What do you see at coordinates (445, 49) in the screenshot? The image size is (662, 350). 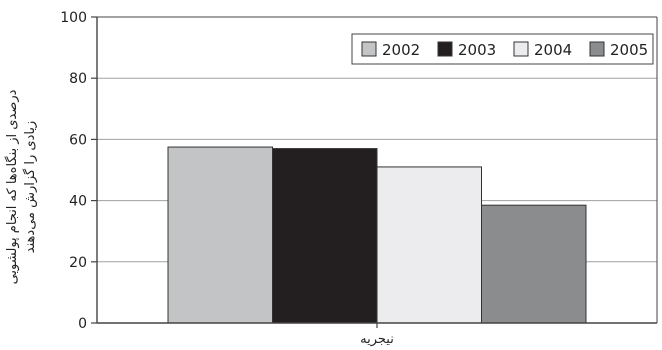 I see `legend-swatch-2003` at bounding box center [445, 49].